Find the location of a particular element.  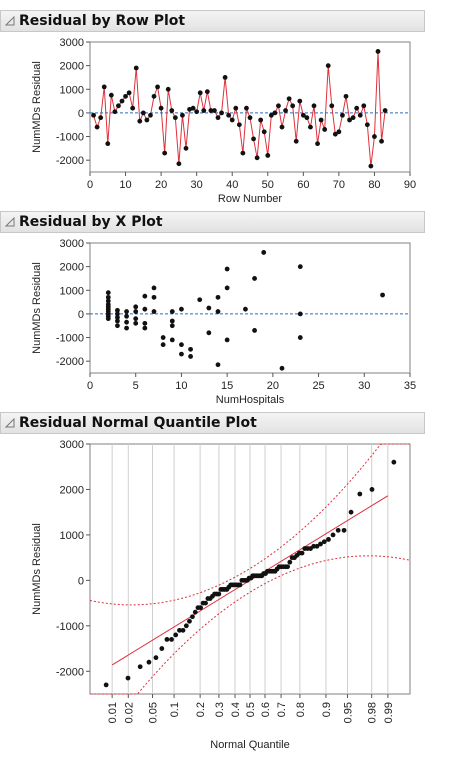

x-tick-label: 0.8 is located at coordinates (301, 709).